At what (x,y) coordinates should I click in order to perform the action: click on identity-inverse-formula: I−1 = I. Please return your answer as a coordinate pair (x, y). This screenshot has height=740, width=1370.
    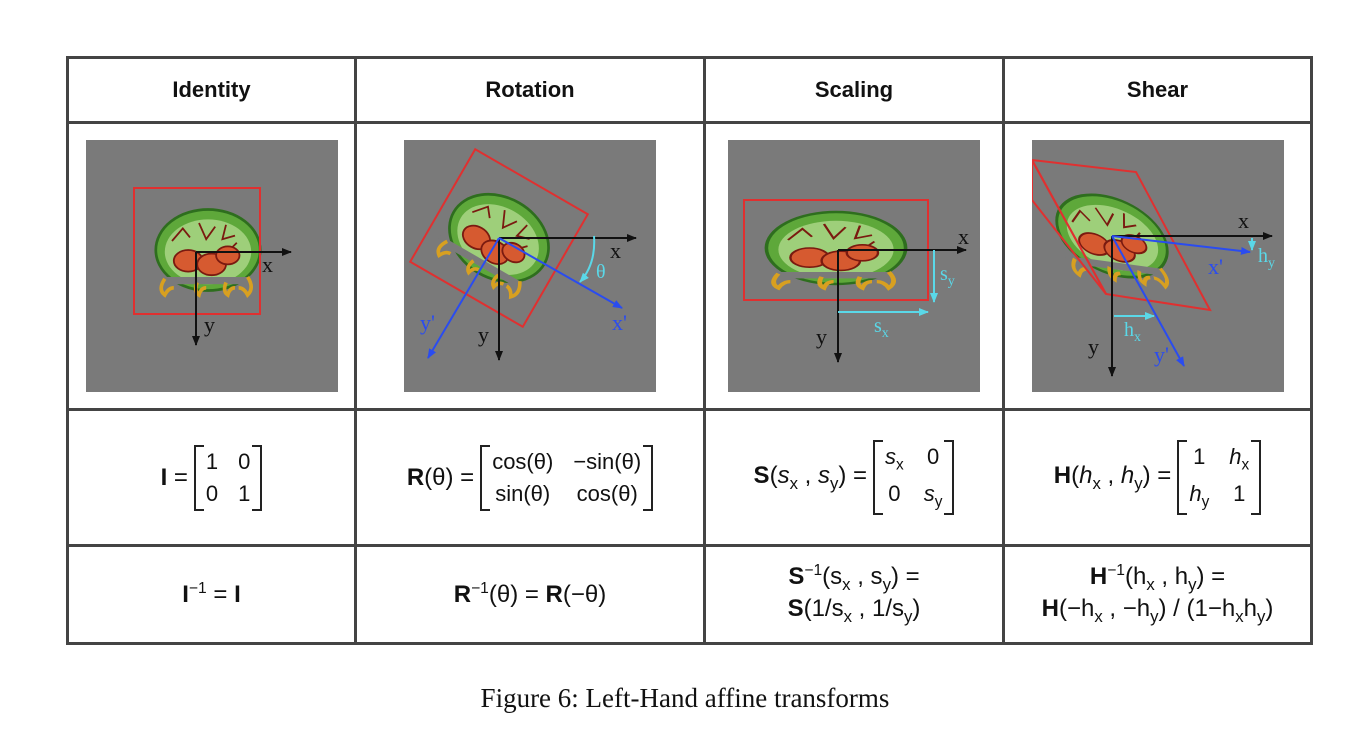
    Looking at the image, I should click on (211, 594).